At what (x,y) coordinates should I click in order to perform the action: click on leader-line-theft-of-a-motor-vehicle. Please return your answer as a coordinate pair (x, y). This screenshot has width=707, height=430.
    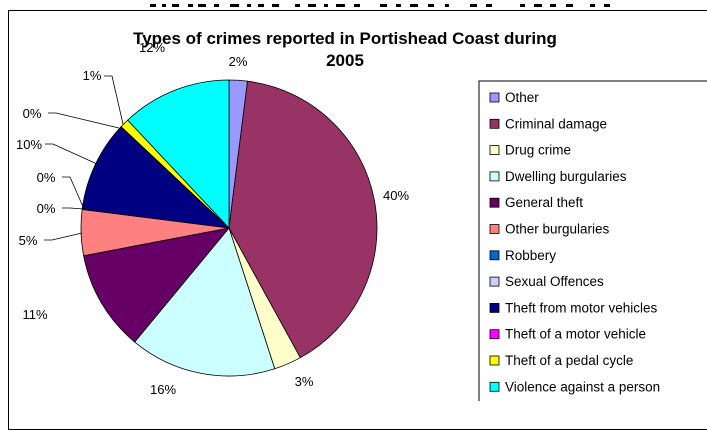
    Looking at the image, I should click on (84, 120).